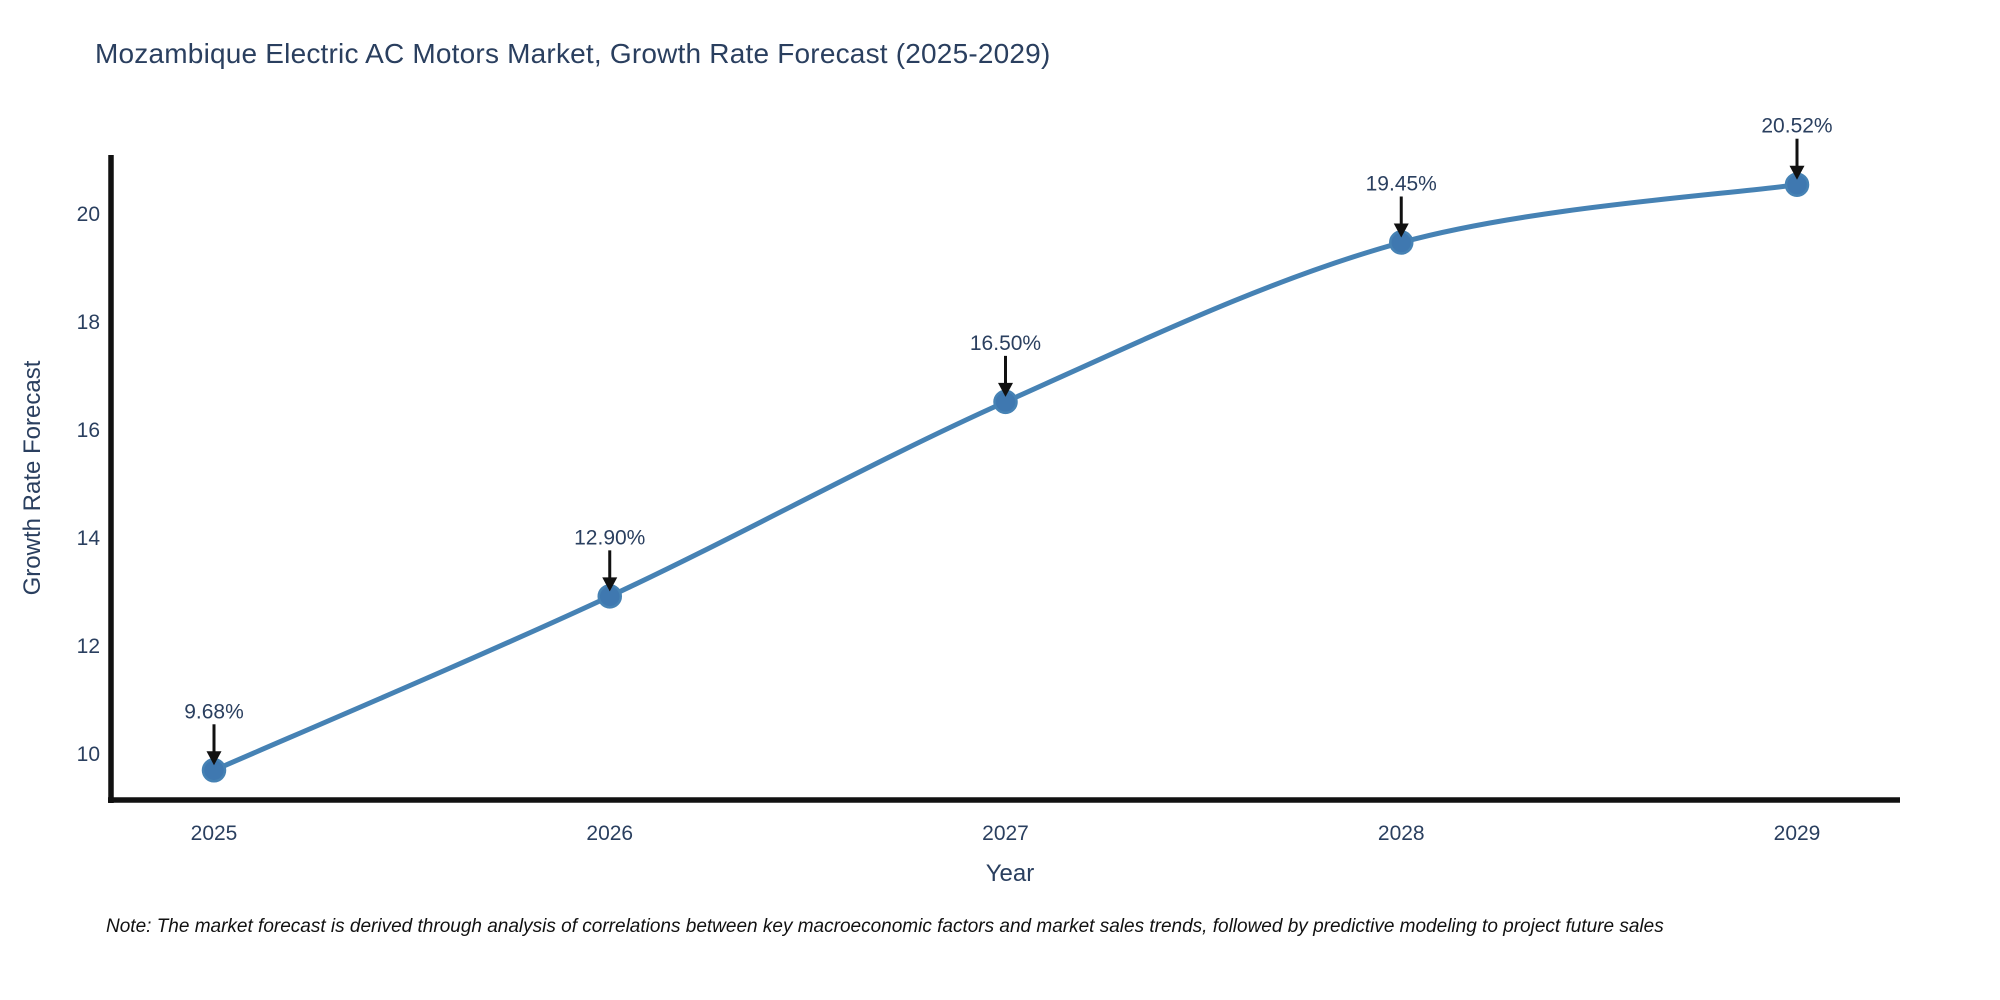 The width and height of the screenshot is (2000, 1000). What do you see at coordinates (88, 214) in the screenshot?
I see `y-tick-label: 20` at bounding box center [88, 214].